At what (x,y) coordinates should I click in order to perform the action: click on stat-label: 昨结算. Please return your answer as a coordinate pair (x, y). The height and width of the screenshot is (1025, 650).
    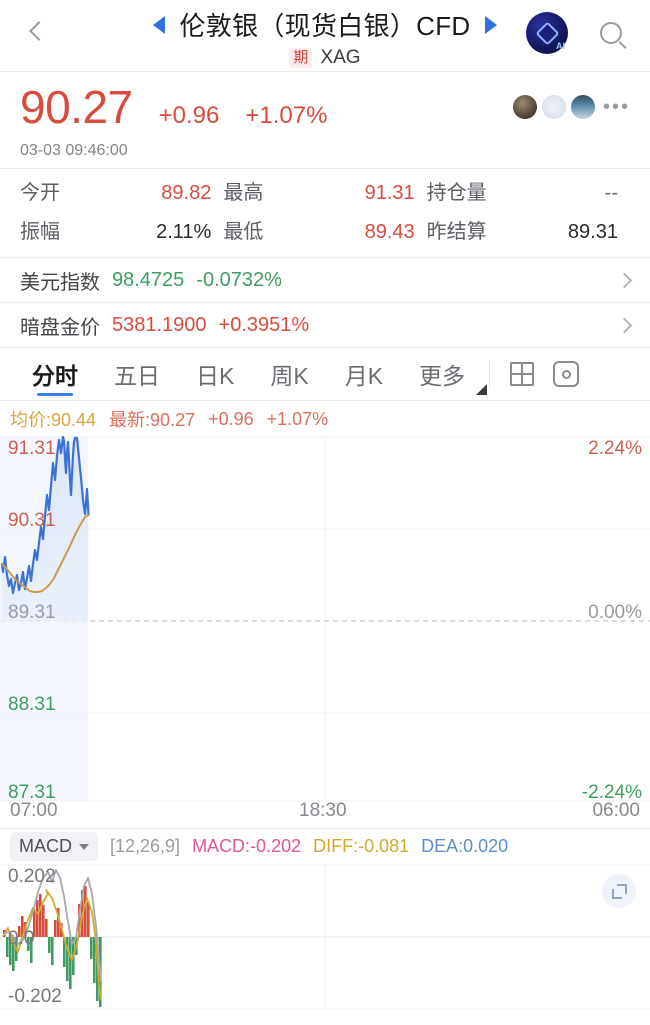
    Looking at the image, I should click on (456, 232).